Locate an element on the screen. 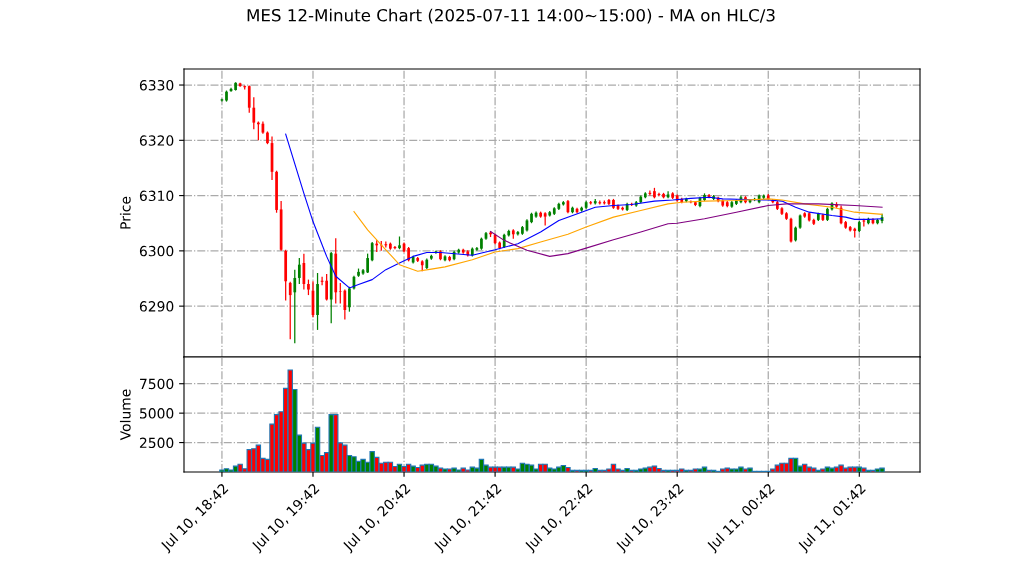  y-tick-label: 6310 is located at coordinates (156, 196).